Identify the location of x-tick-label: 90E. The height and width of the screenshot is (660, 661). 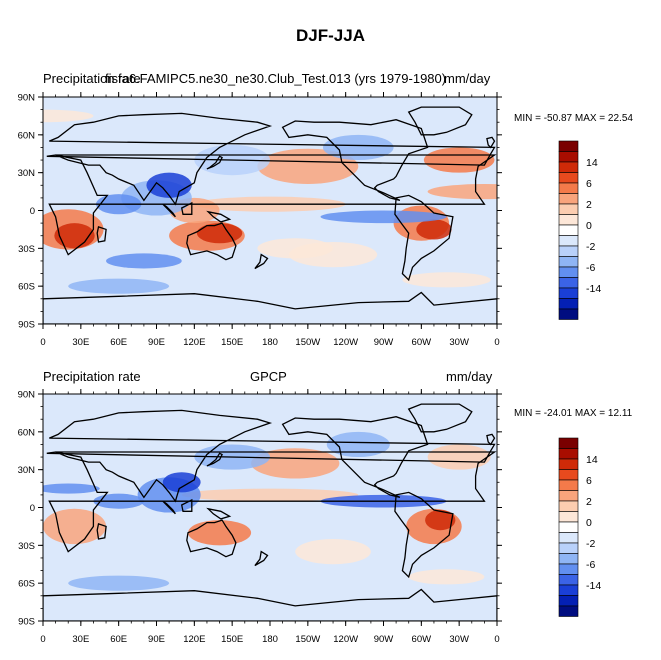
(156, 342).